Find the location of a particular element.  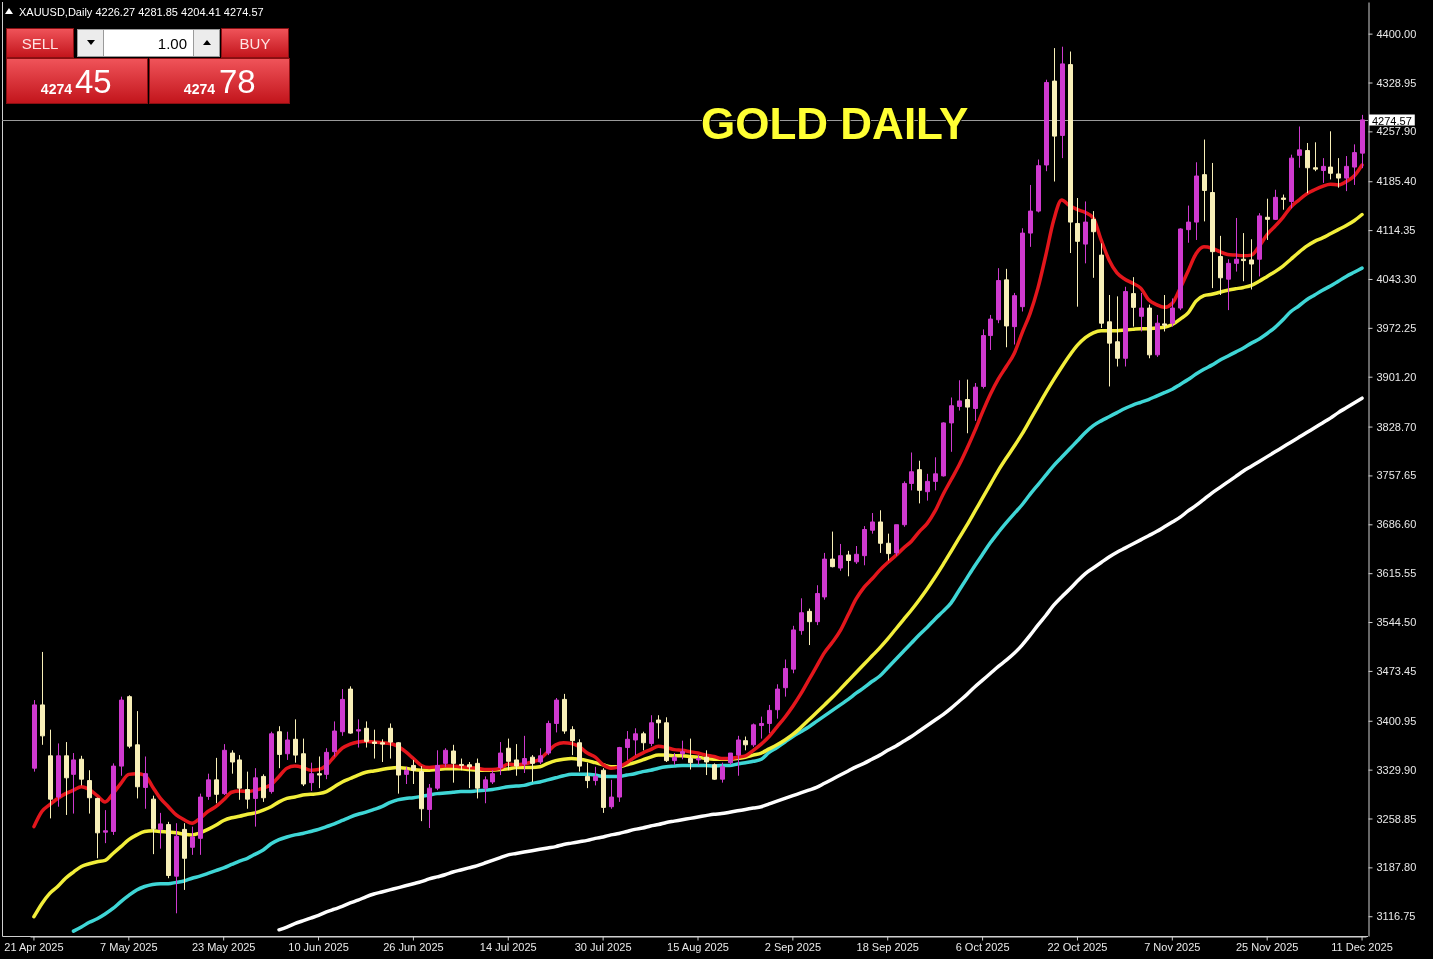

annotation: 4274 is located at coordinates (56, 89).